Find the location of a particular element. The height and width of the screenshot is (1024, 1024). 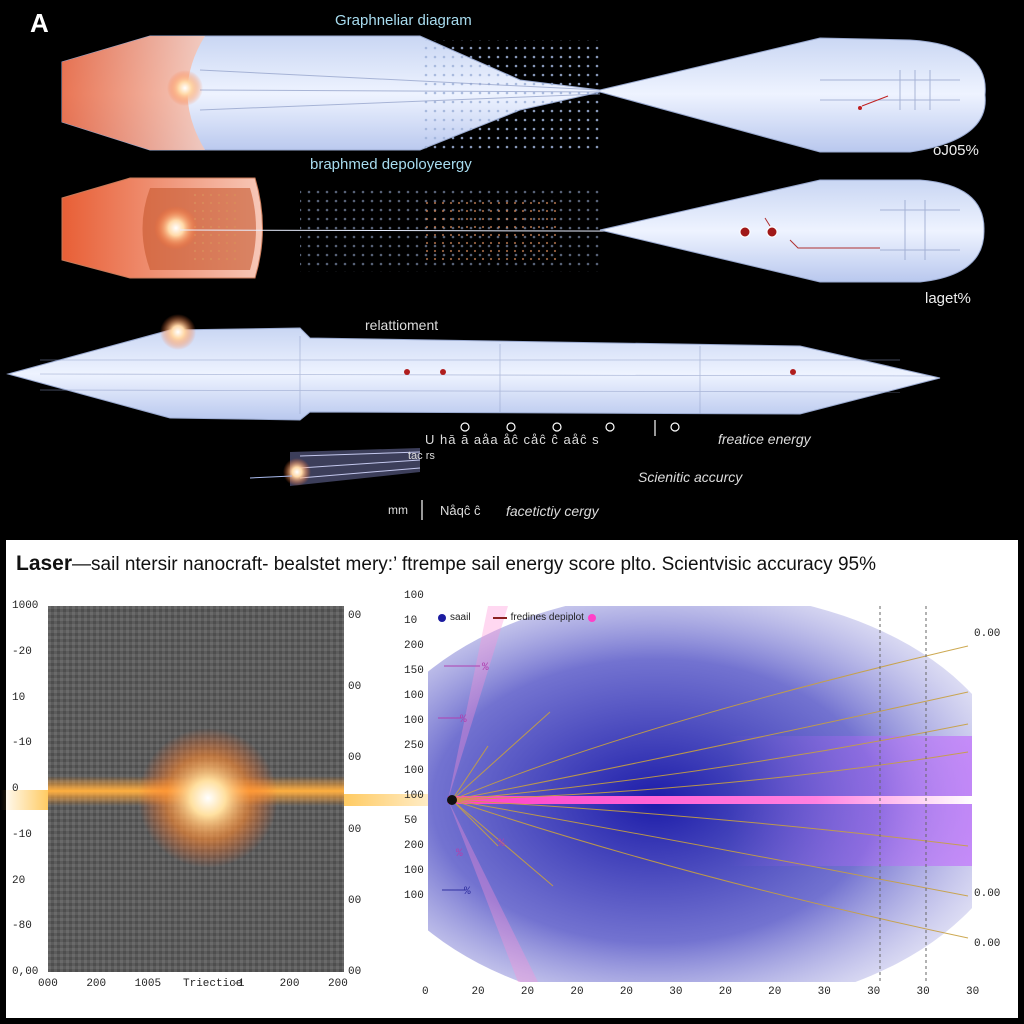

diagram-2-value: laget% is located at coordinates (948, 298).